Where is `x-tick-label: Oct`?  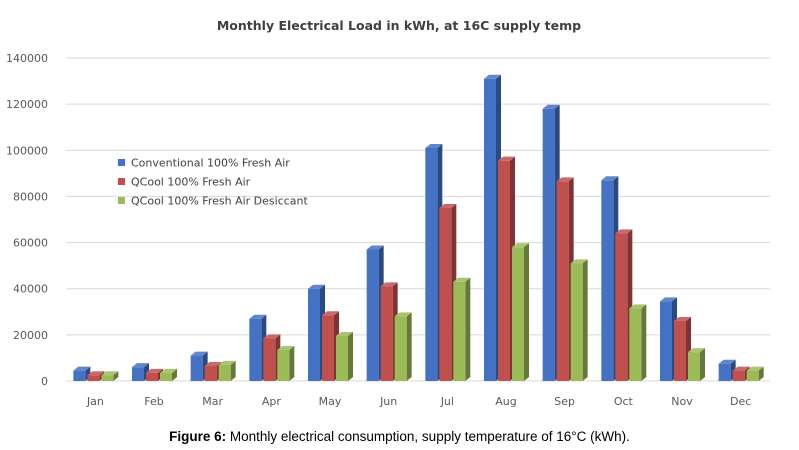 x-tick-label: Oct is located at coordinates (624, 401).